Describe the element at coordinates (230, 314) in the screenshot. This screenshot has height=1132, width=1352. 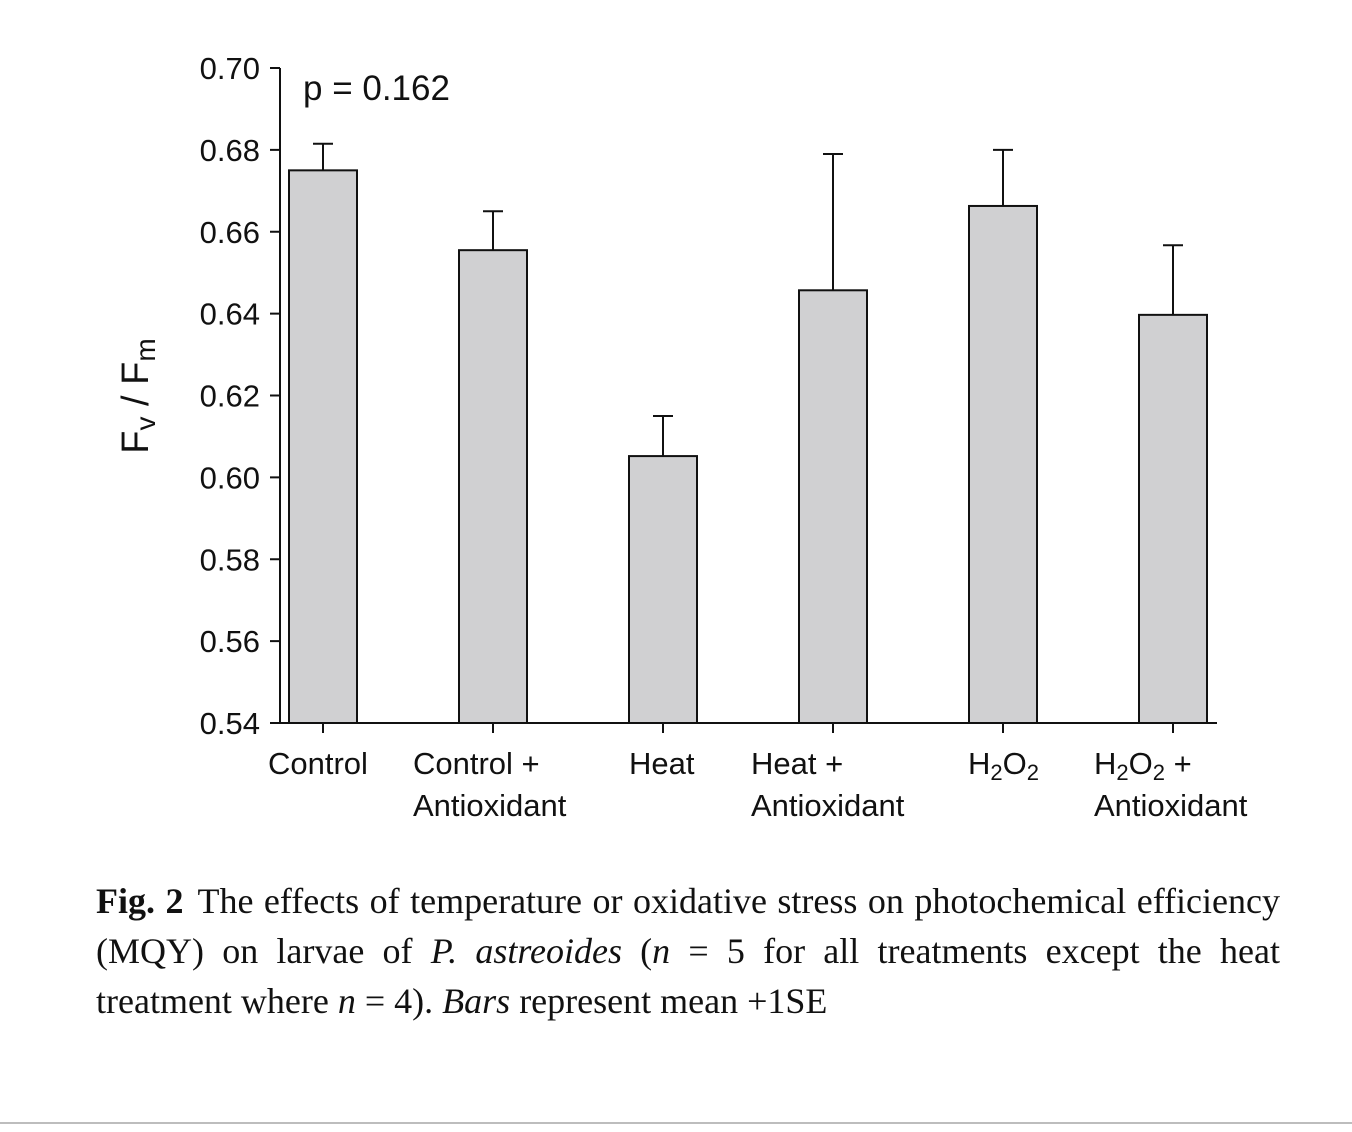
I see `y-tick-label: 0.64` at that location.